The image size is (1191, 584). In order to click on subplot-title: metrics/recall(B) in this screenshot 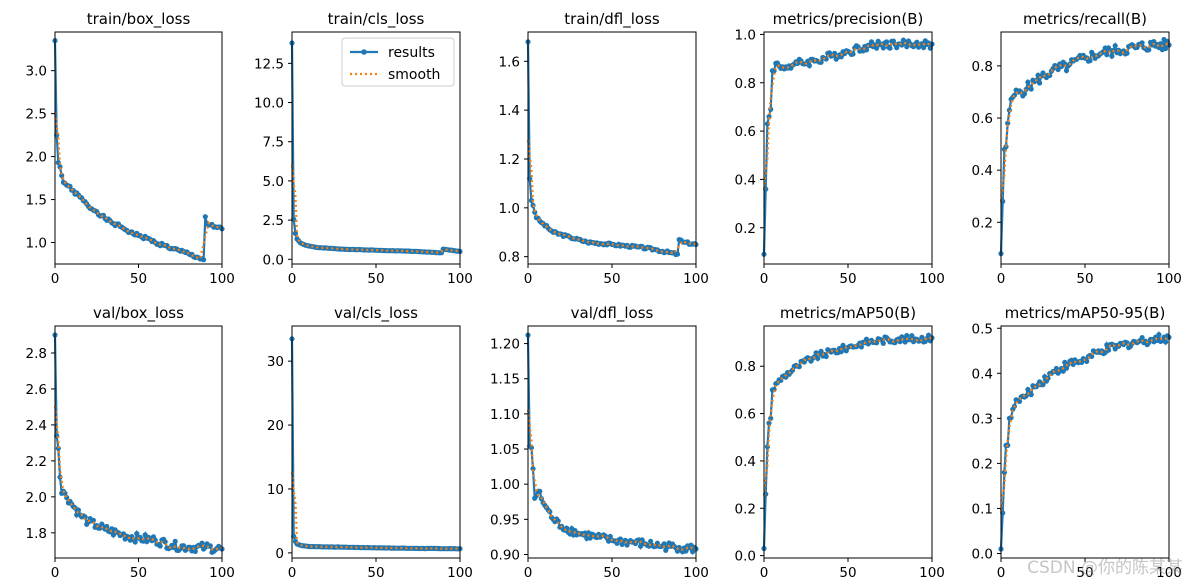, I will do `click(1085, 19)`.